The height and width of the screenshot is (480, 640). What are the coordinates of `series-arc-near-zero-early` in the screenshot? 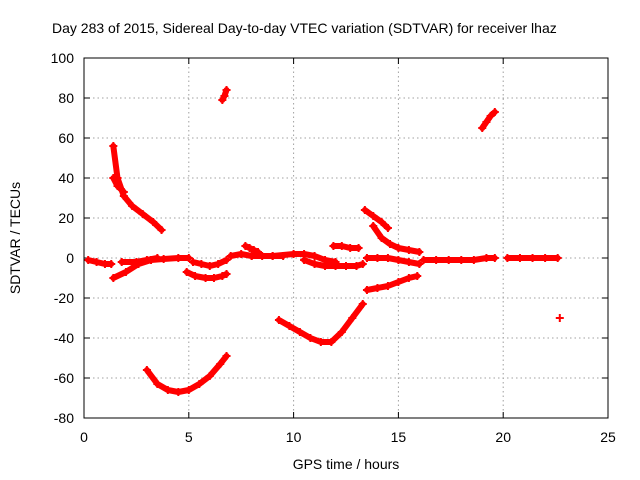 It's located at (100, 262).